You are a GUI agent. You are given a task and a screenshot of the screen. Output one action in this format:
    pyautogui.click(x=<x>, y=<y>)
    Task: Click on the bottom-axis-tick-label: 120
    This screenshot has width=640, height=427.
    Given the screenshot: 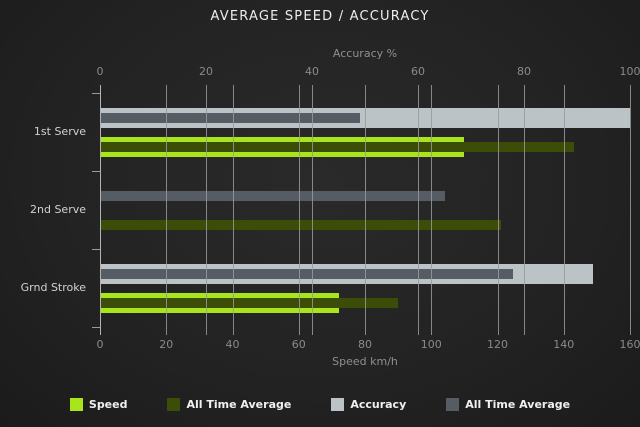 What is the action you would take?
    pyautogui.click(x=497, y=344)
    